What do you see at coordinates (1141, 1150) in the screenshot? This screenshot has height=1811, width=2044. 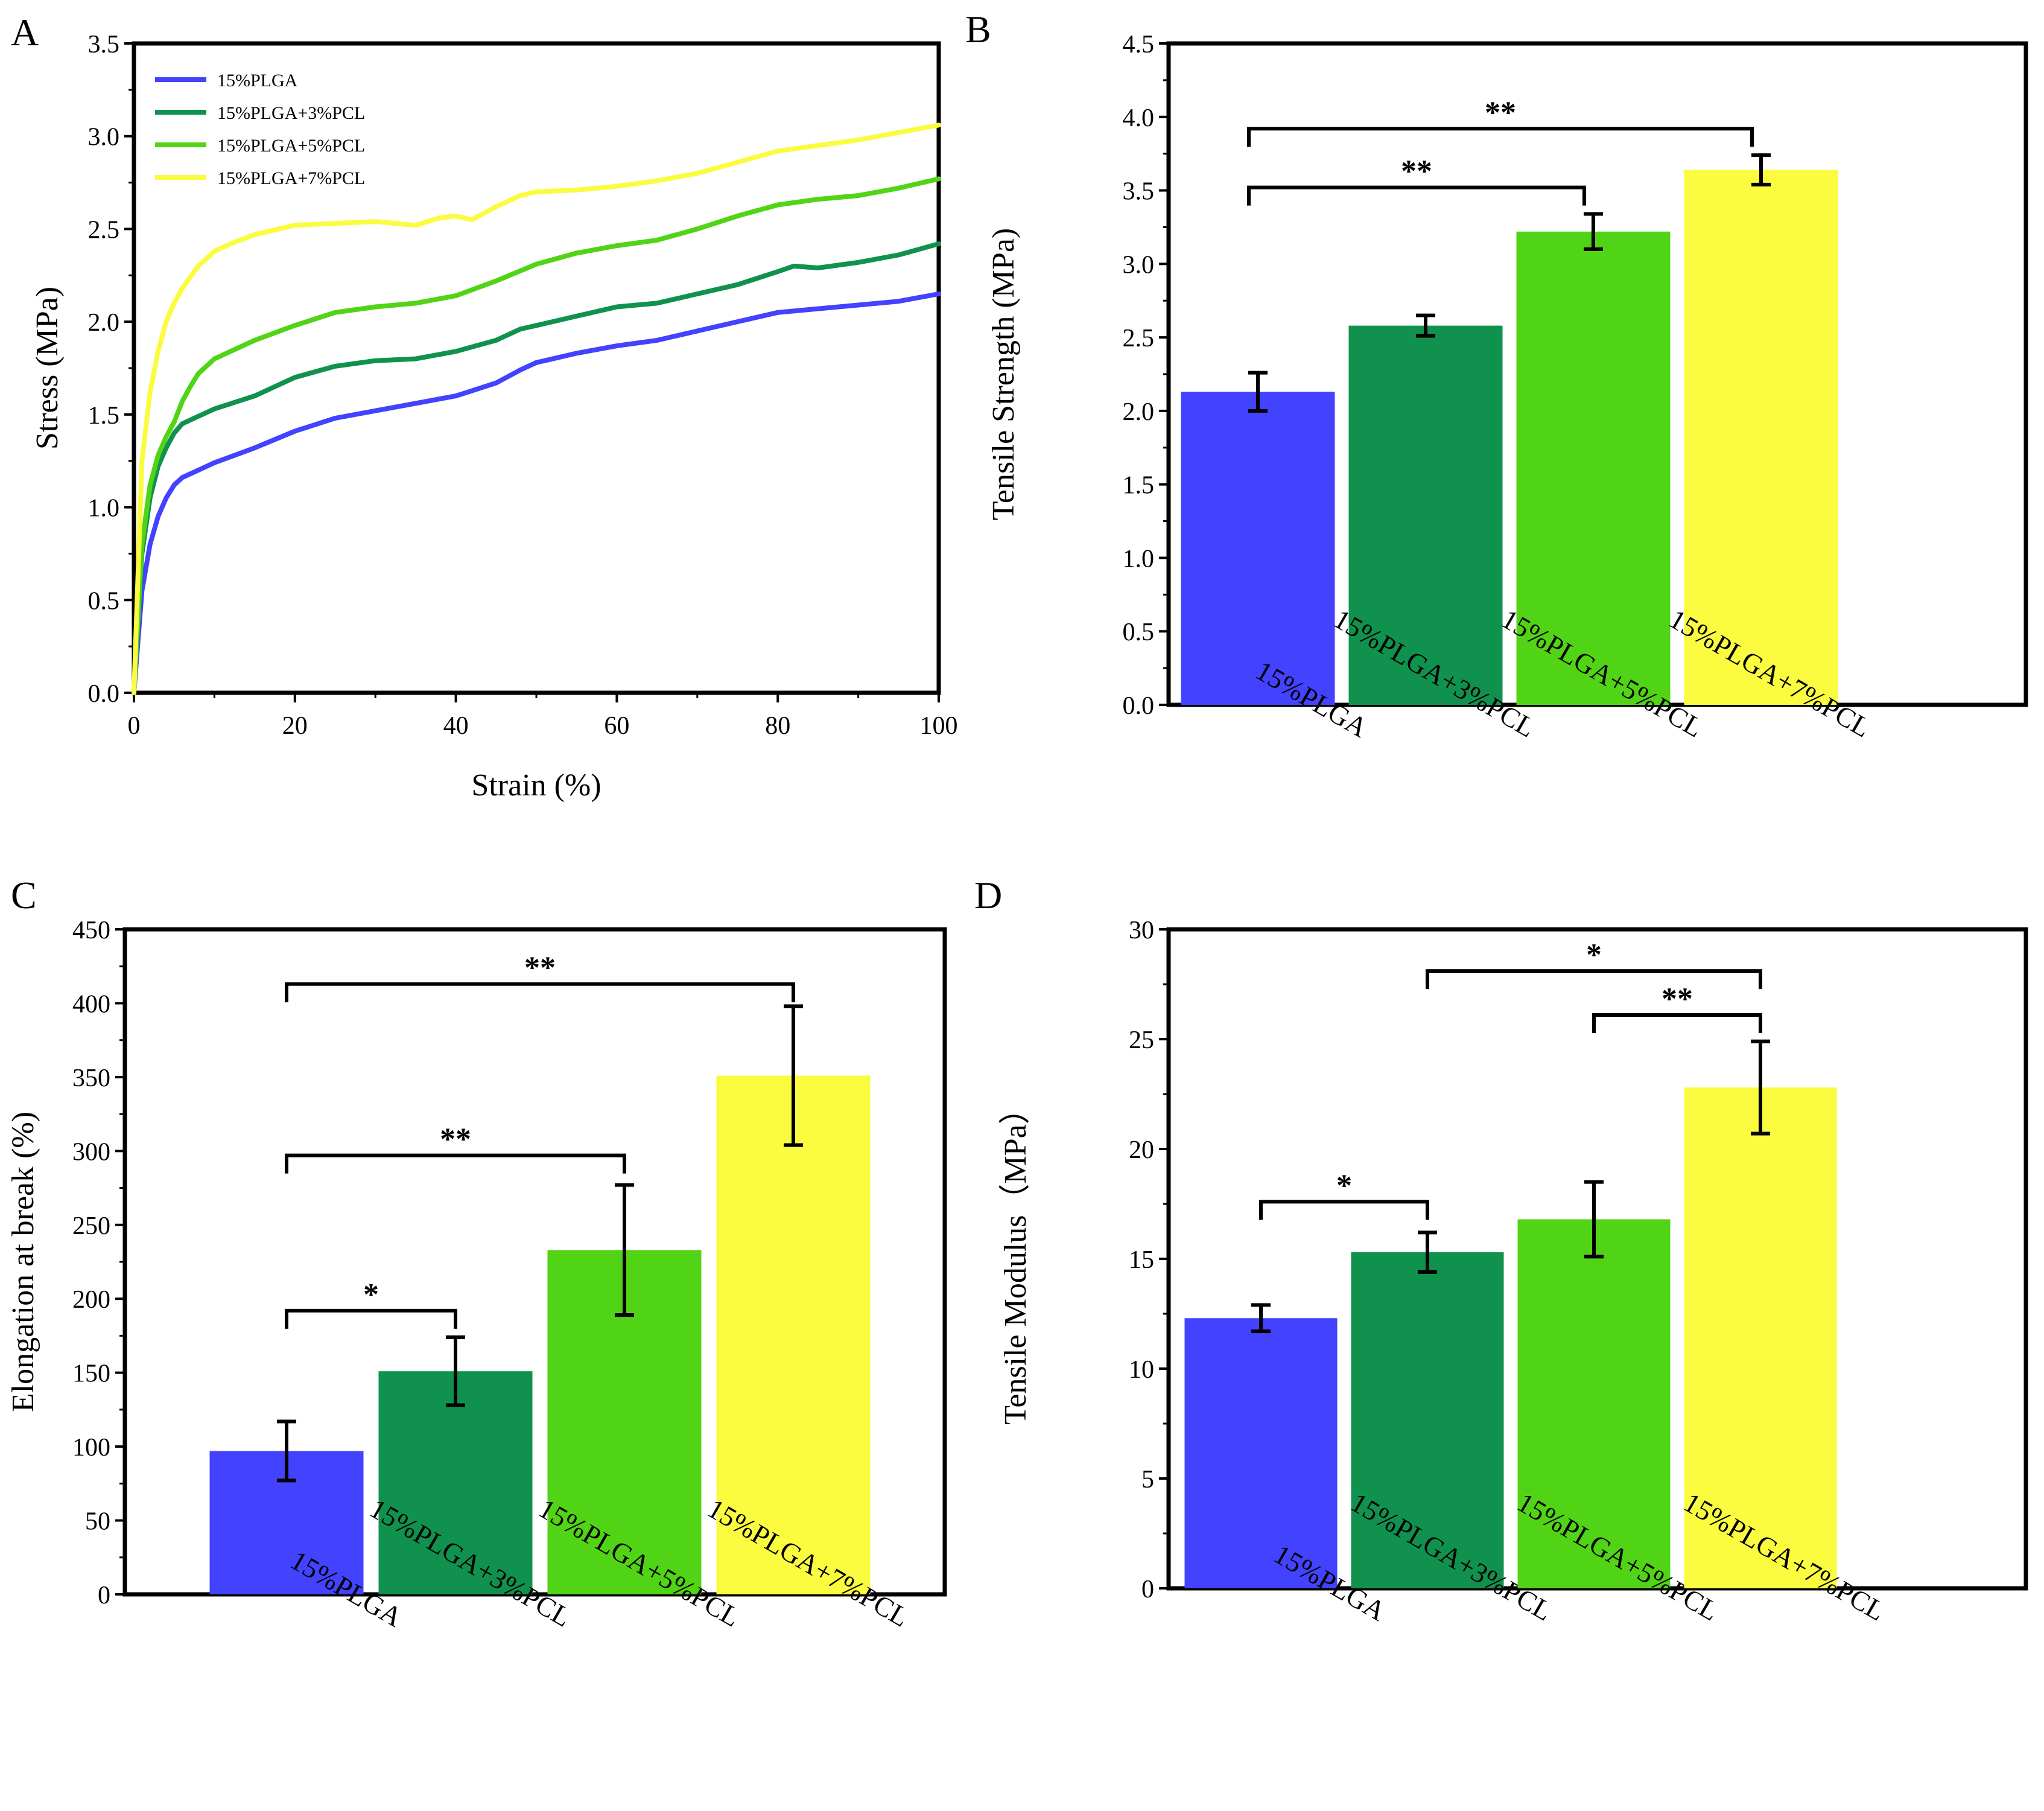 I see `y-tick-label: 20` at bounding box center [1141, 1150].